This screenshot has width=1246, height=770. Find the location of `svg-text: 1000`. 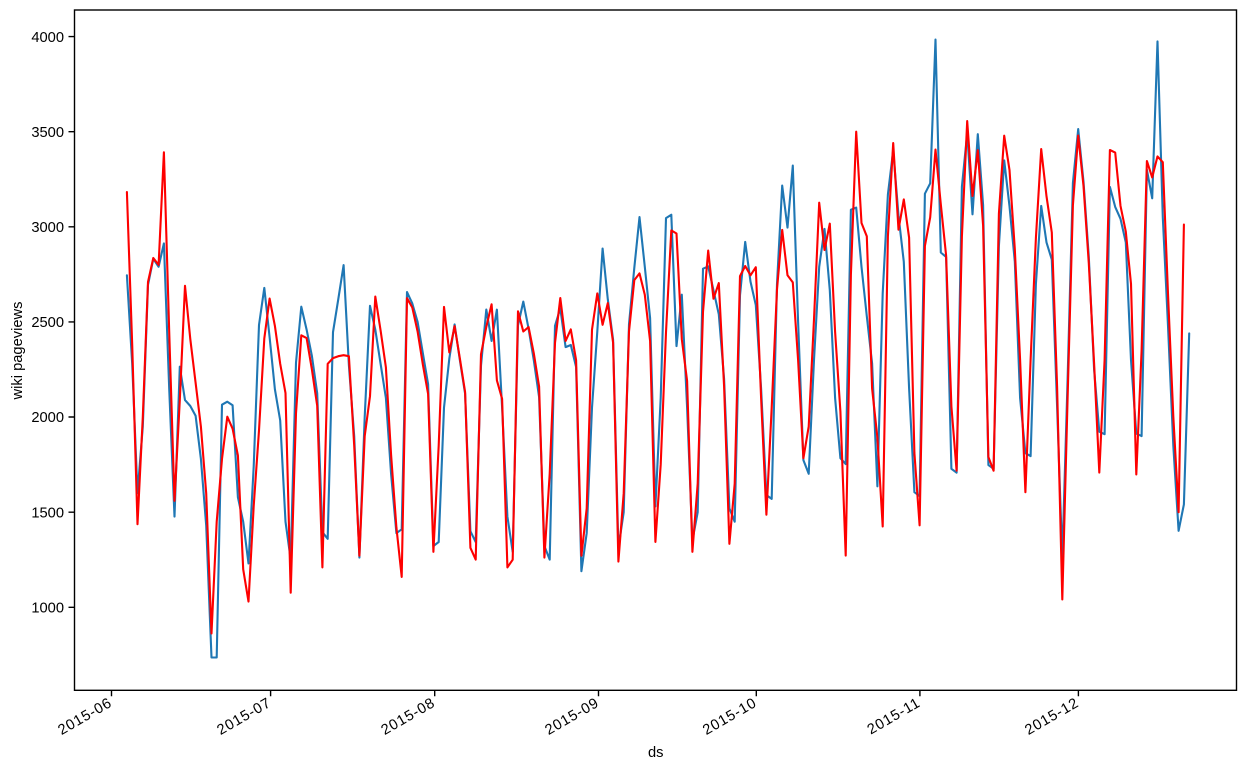

svg-text: 1000 is located at coordinates (47, 609).